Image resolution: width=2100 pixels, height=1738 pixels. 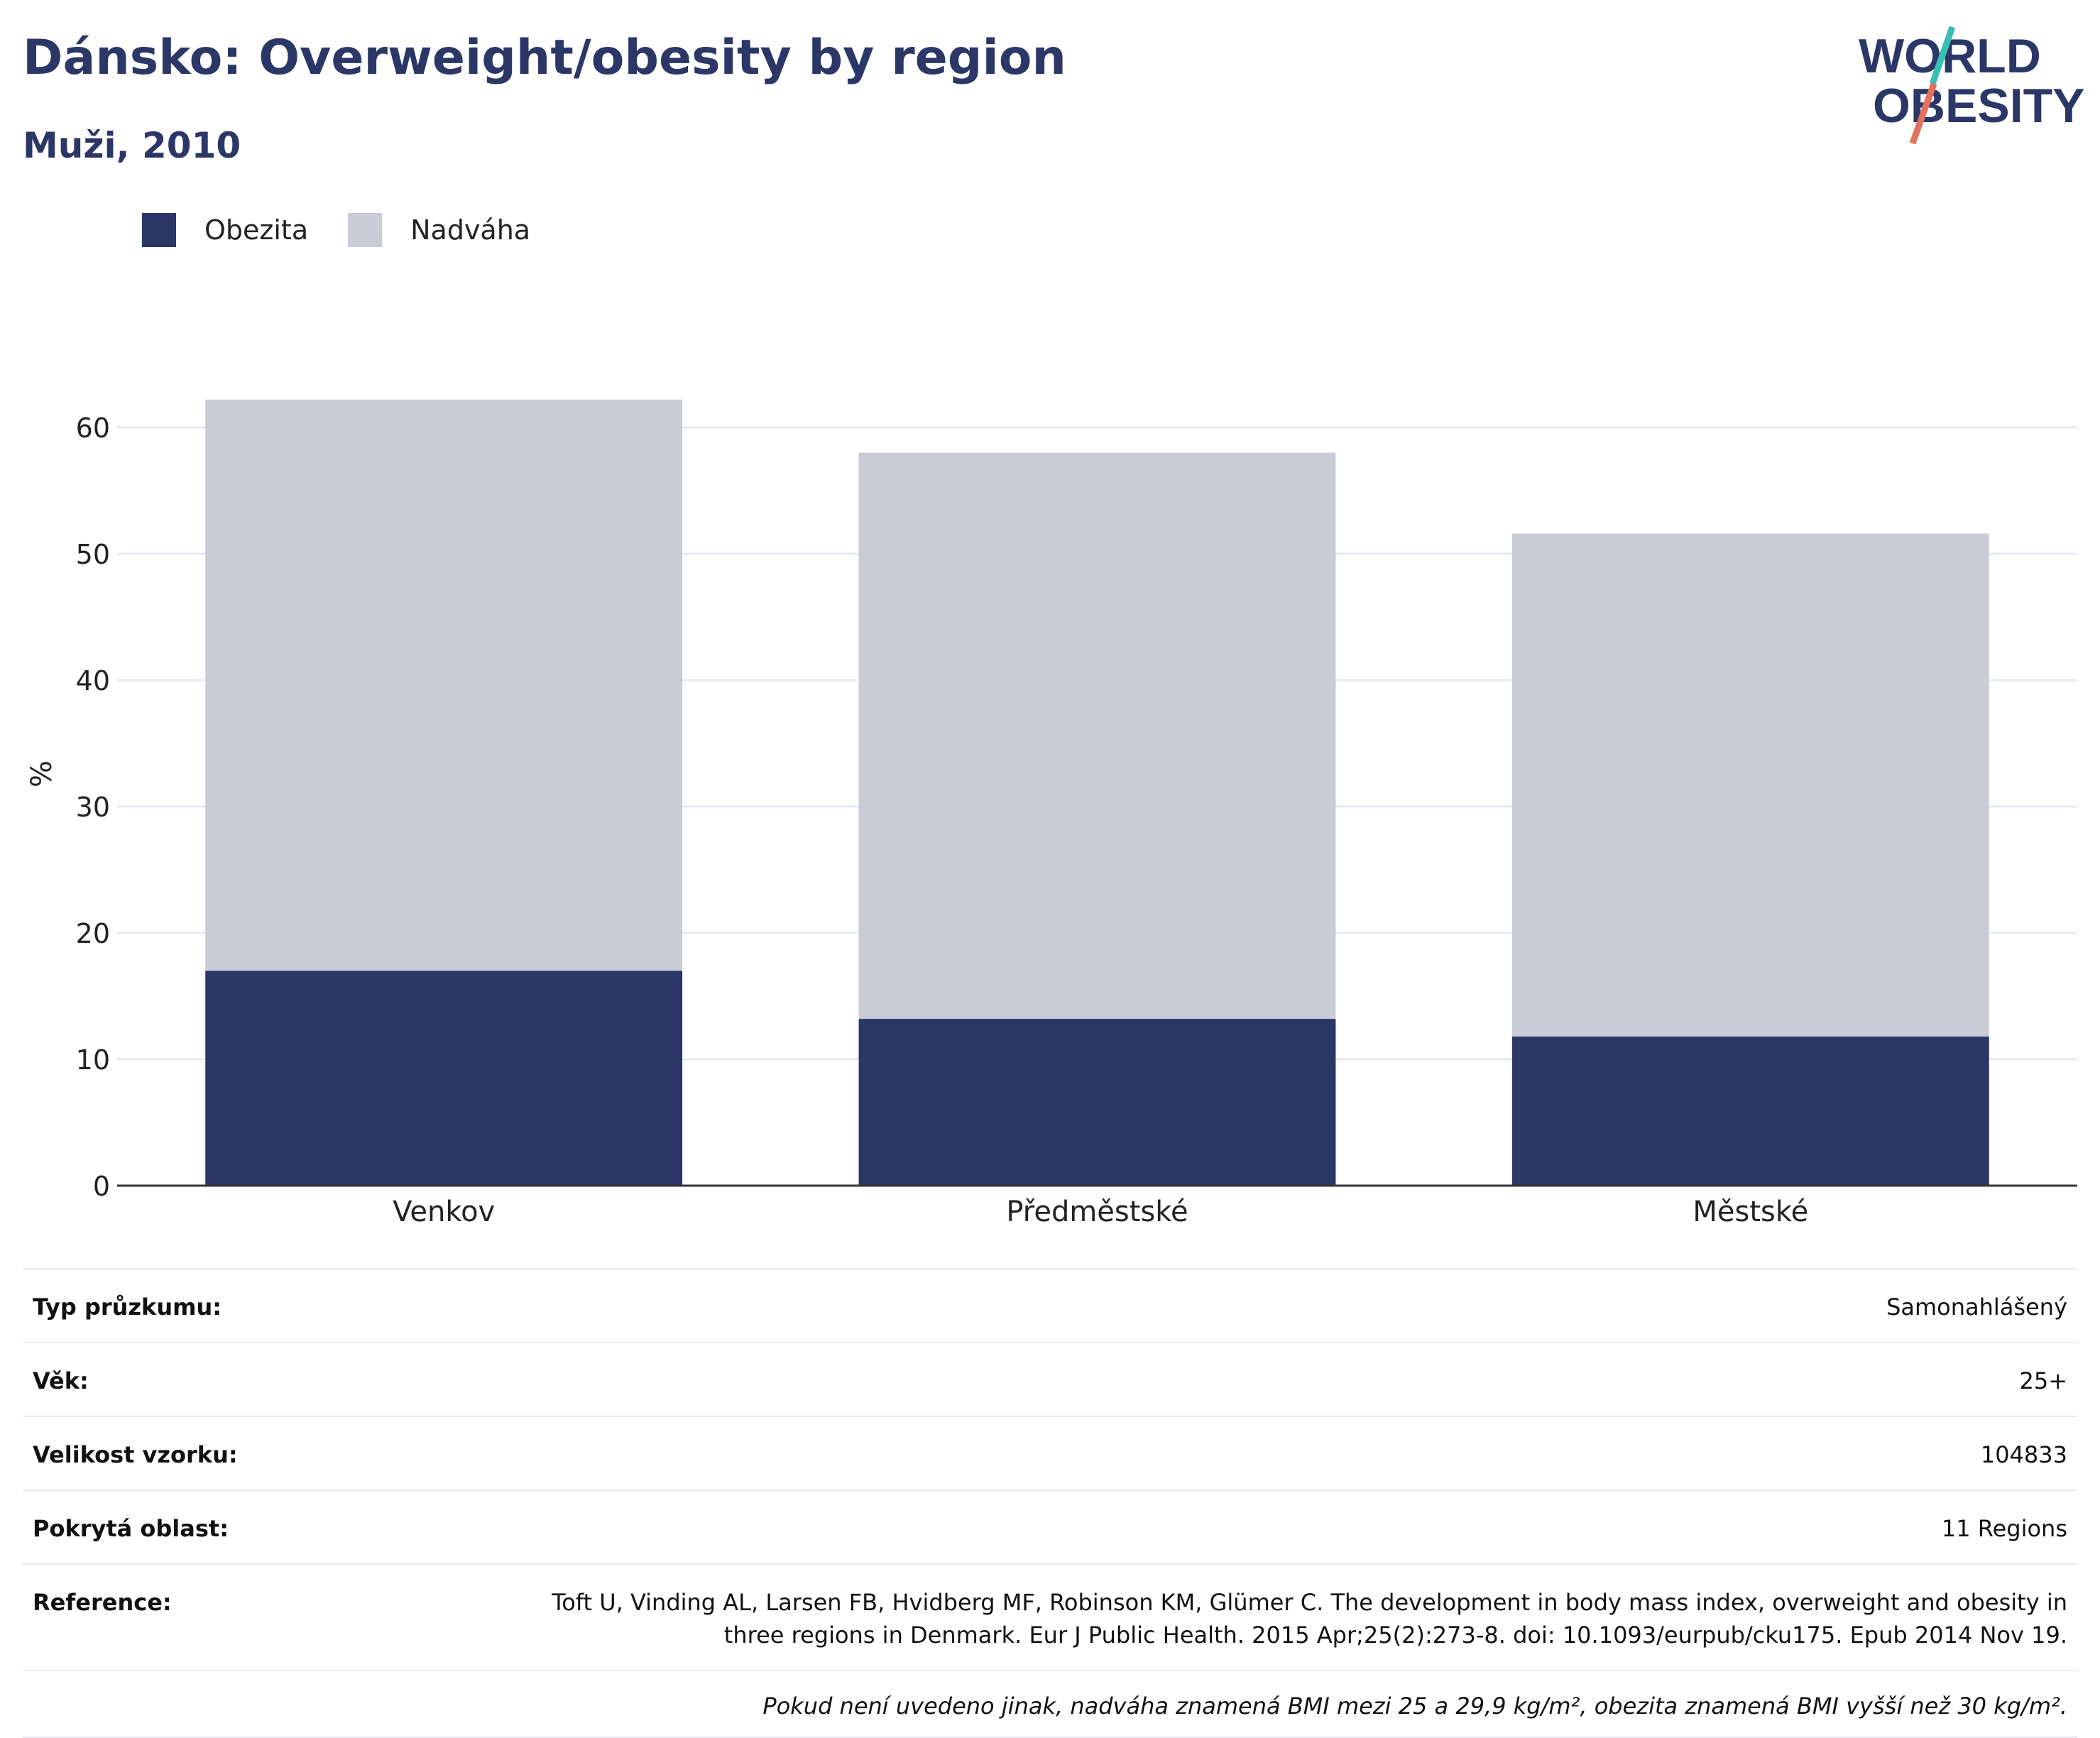 What do you see at coordinates (61, 1381) in the screenshot?
I see `info-label: Věk:` at bounding box center [61, 1381].